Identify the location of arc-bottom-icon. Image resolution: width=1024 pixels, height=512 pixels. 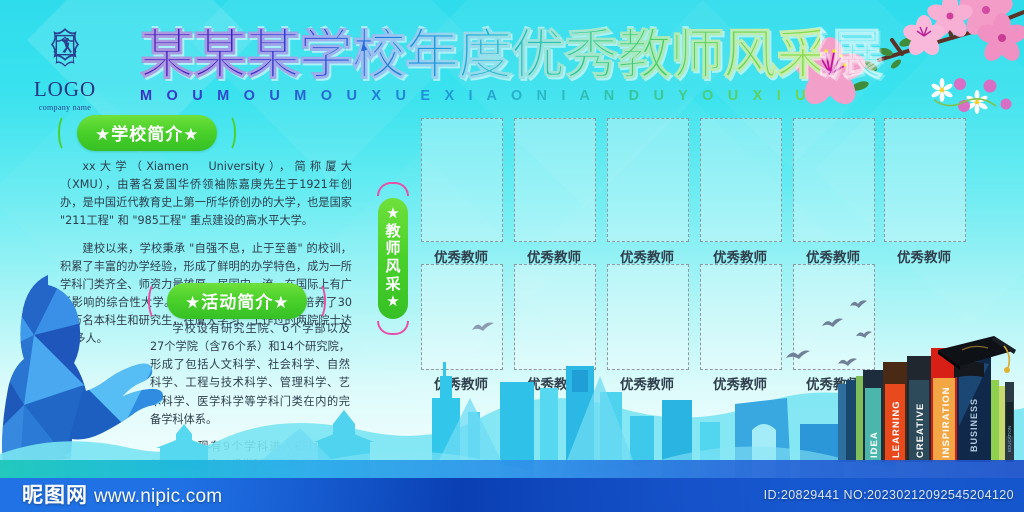
(393, 328).